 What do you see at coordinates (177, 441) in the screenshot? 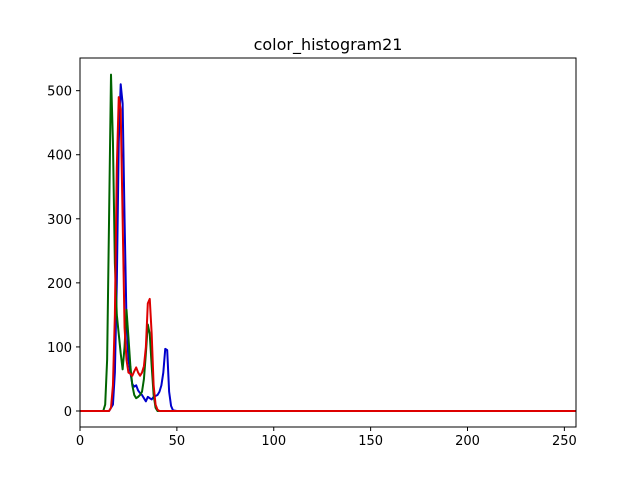
I see `x-tick-label-1: 50` at bounding box center [177, 441].